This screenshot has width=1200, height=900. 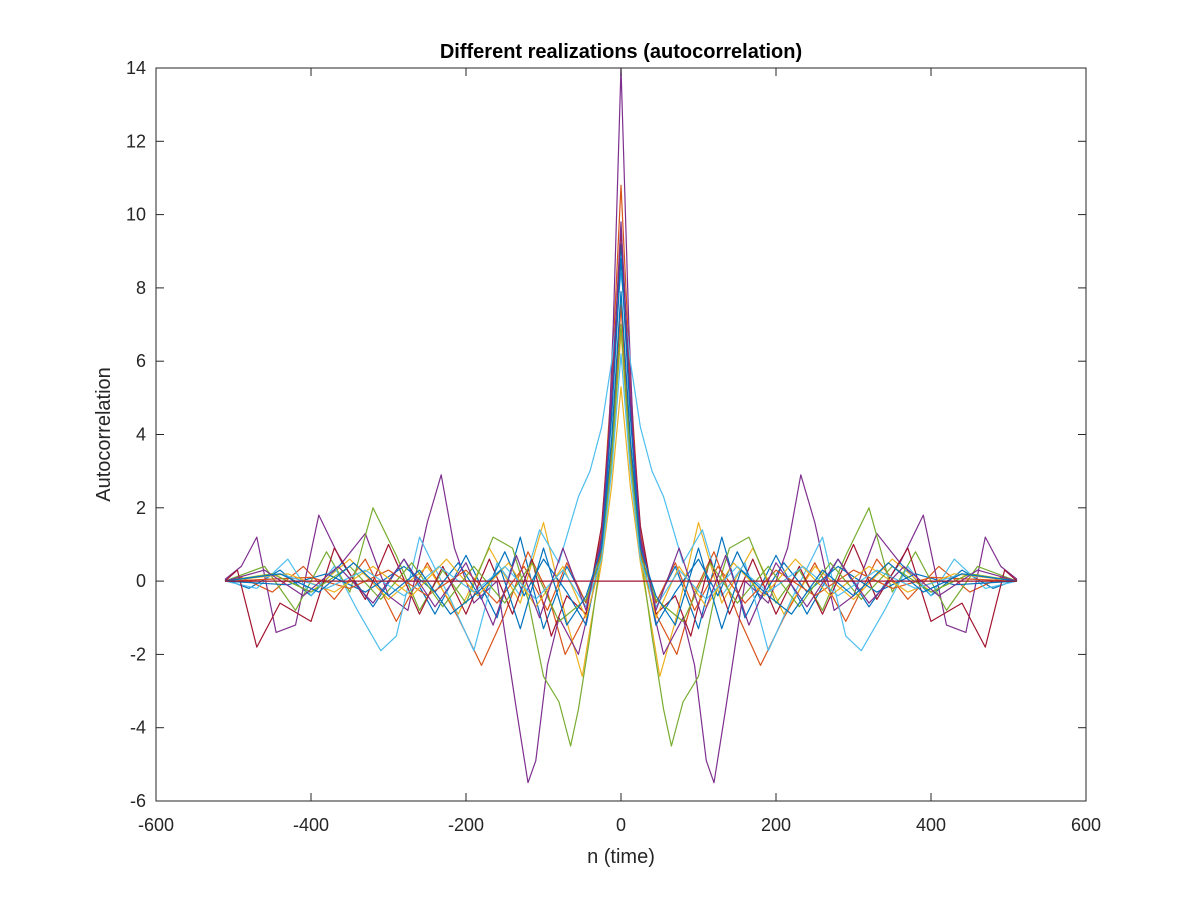 I want to click on x-tick-label: -600, so click(x=156, y=825).